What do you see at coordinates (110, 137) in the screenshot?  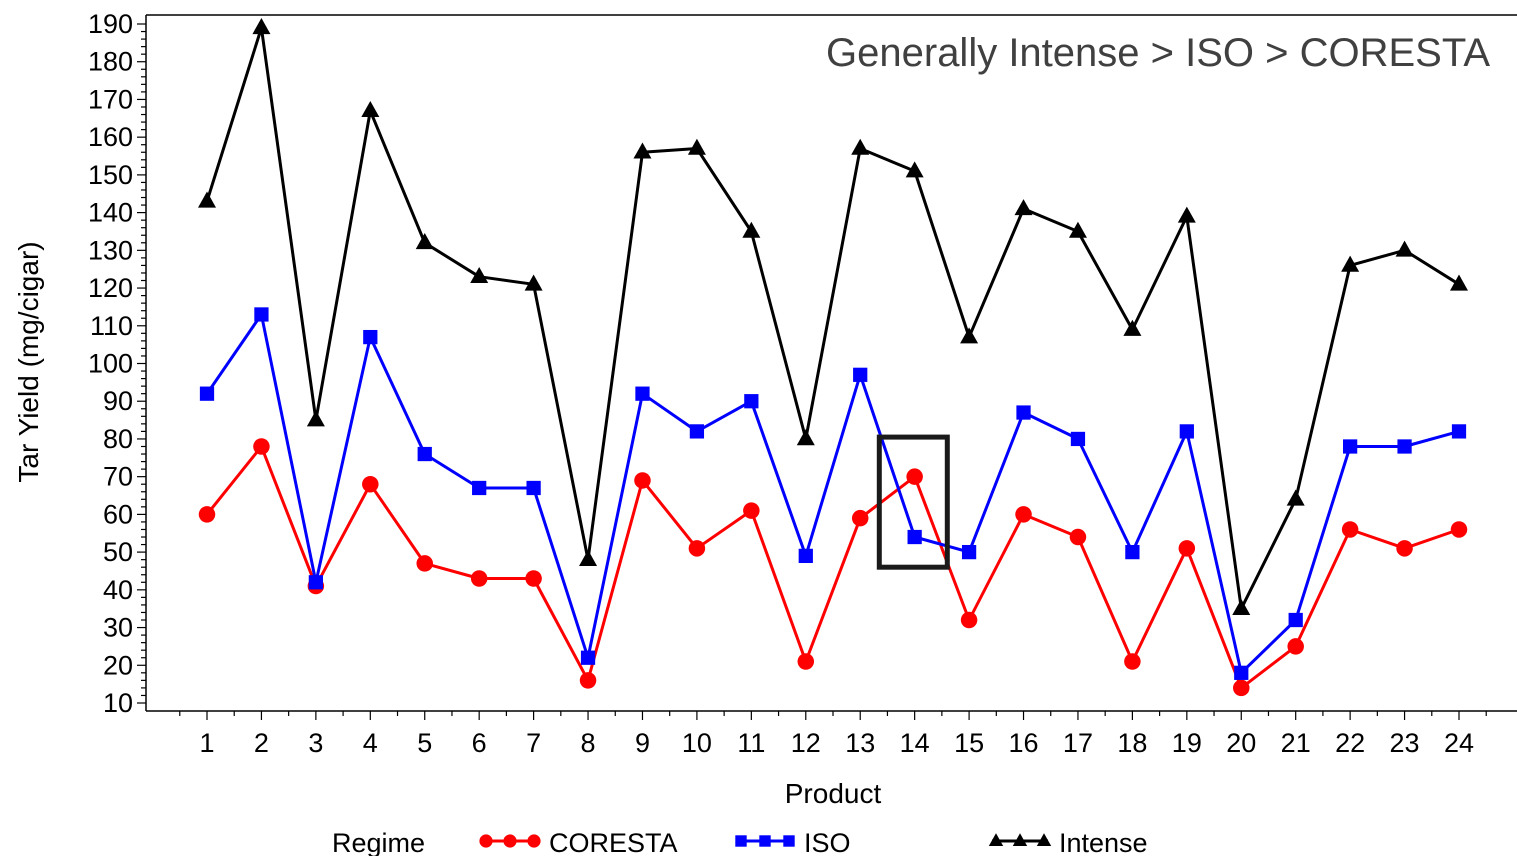 I see `y-tick-label: 160` at bounding box center [110, 137].